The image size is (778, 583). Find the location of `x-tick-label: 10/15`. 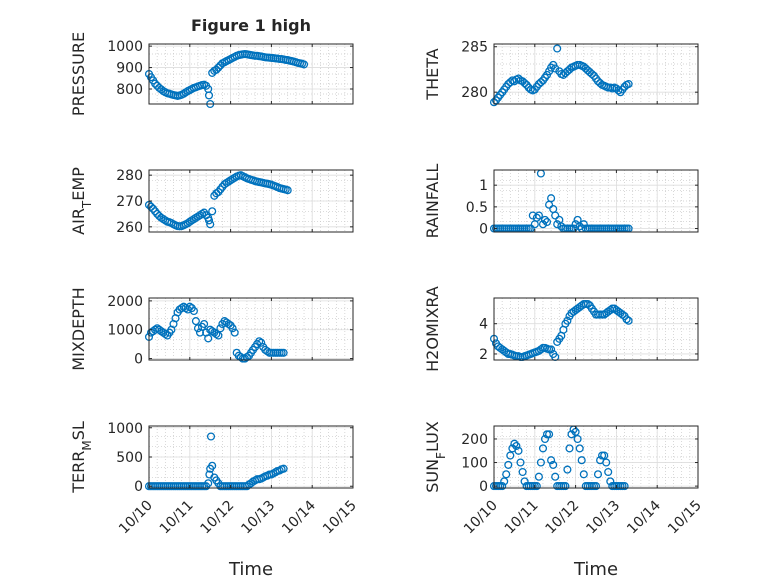

x-tick-label: 10/15 is located at coordinates (340, 518).